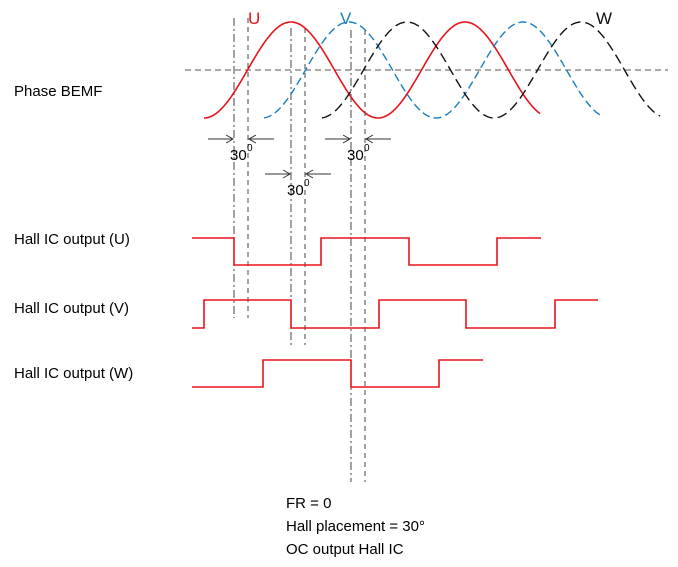 This screenshot has width=678, height=567. I want to click on angle-2-arrowhead-right, so click(309, 174).